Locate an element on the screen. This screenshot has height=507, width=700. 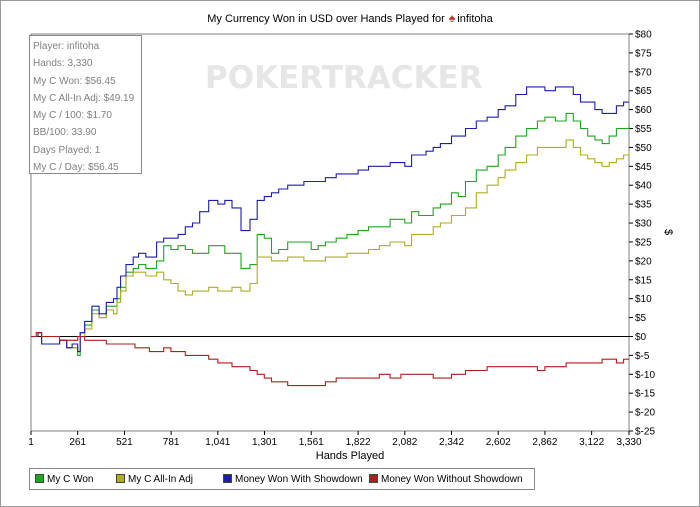
y-tick-label: $-20 is located at coordinates (645, 413).